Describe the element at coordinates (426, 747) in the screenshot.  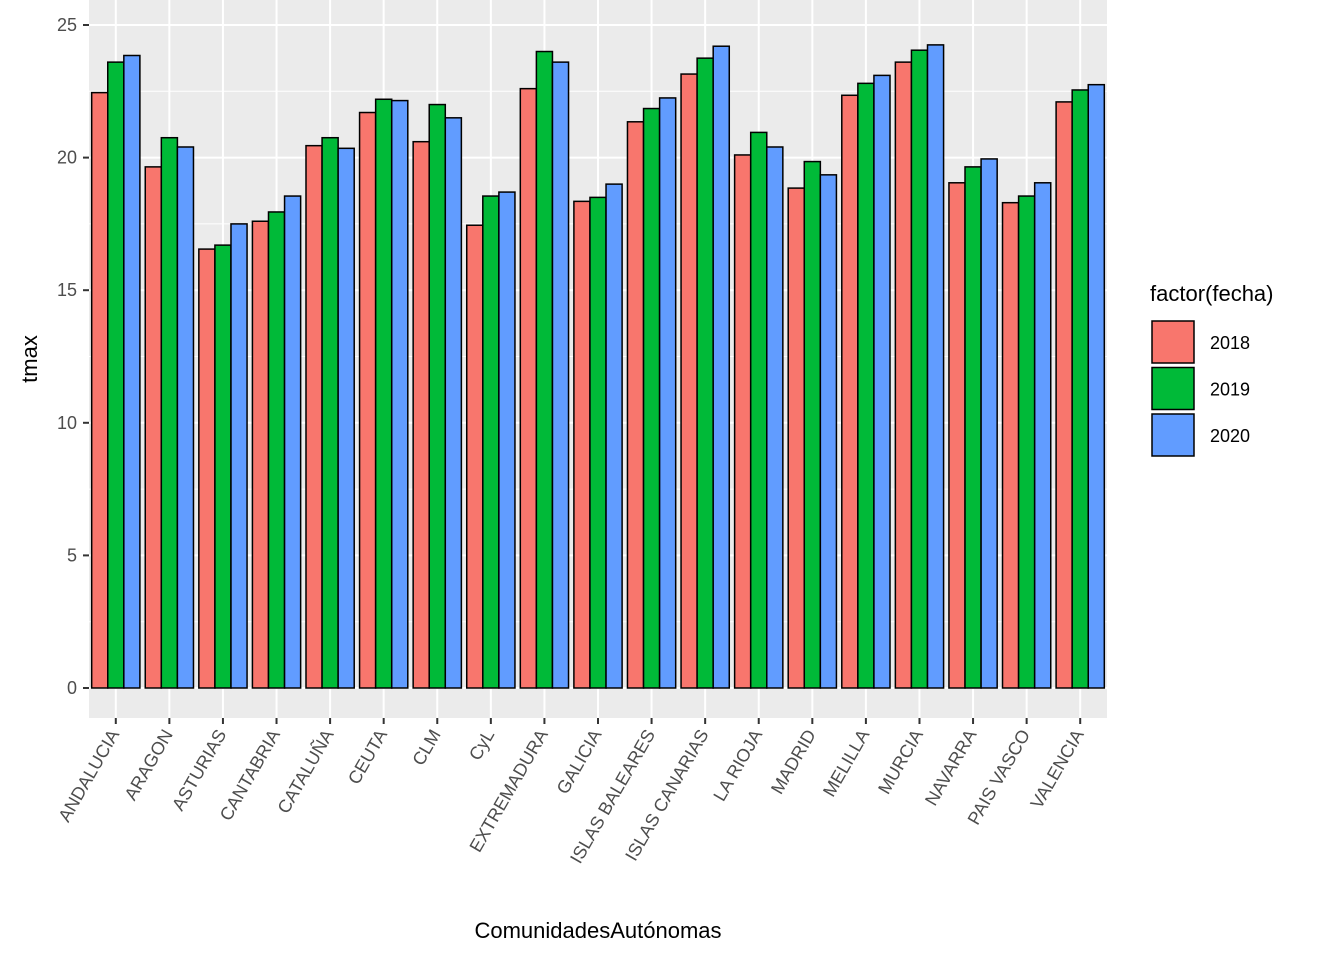
I see `x-tick-label: CLM` at that location.